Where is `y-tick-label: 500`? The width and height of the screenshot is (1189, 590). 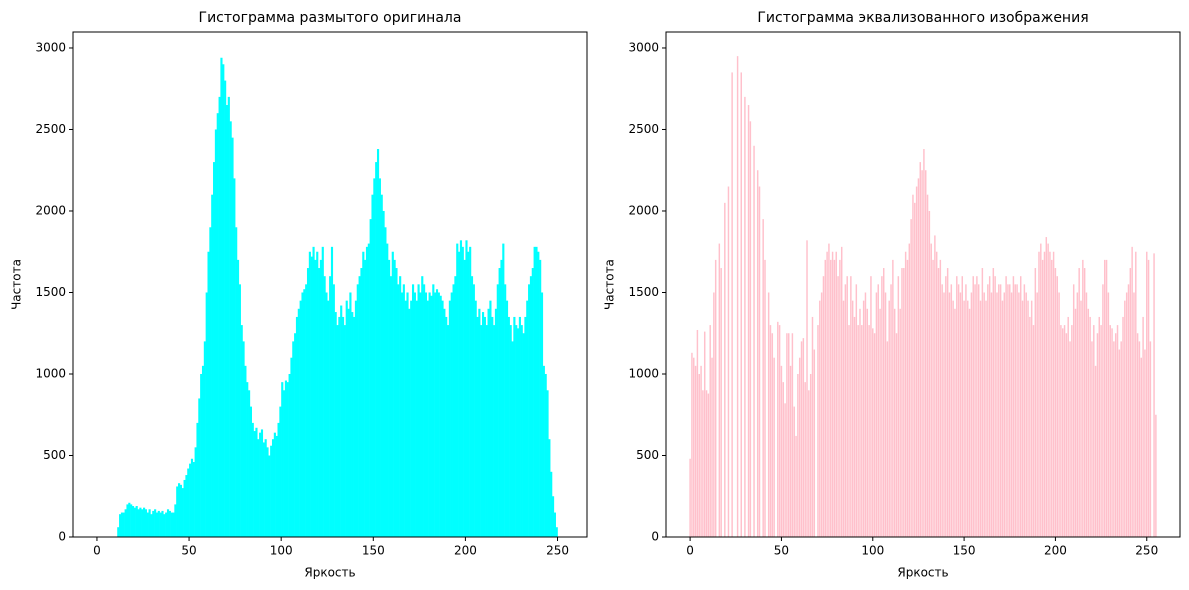 y-tick-label: 500 is located at coordinates (54, 455).